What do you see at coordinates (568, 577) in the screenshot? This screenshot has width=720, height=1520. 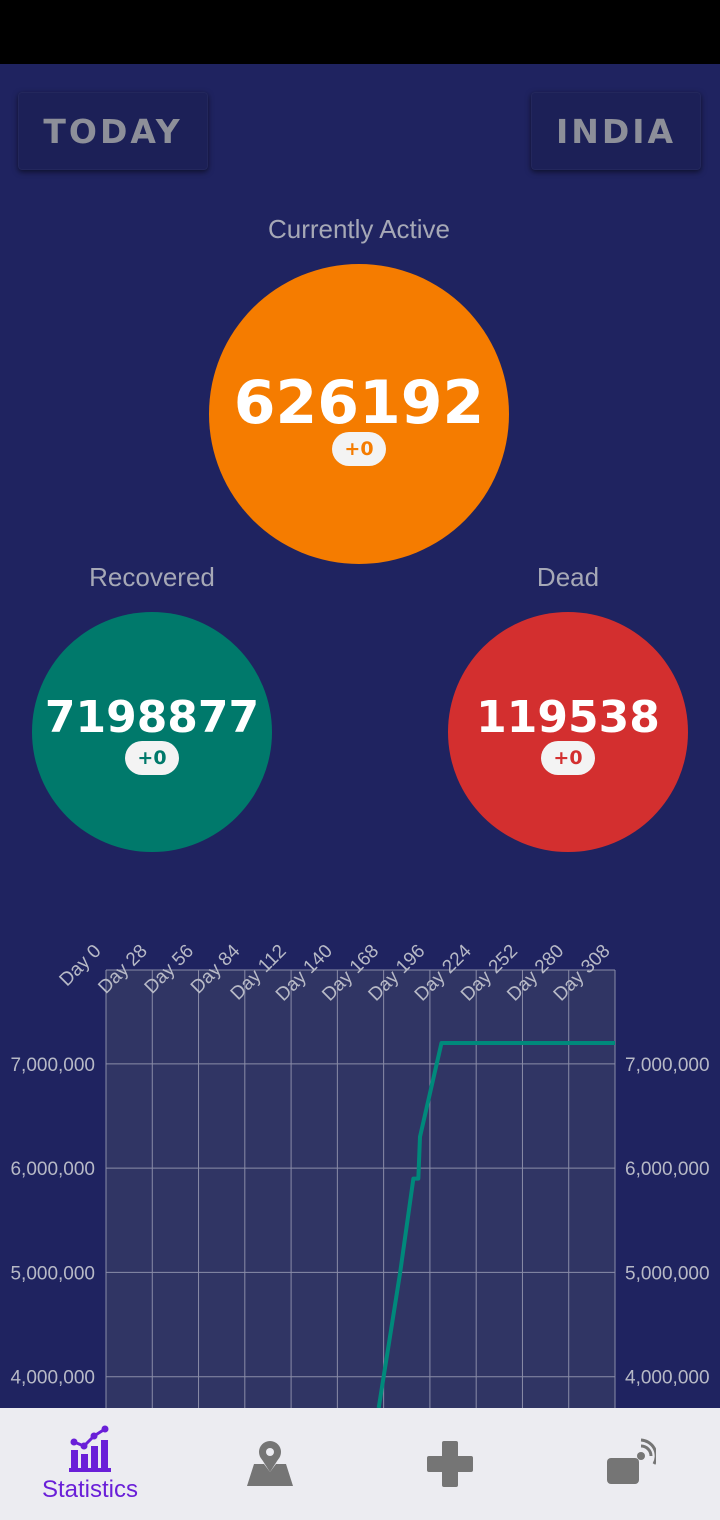 I see `dead-label: Dead` at bounding box center [568, 577].